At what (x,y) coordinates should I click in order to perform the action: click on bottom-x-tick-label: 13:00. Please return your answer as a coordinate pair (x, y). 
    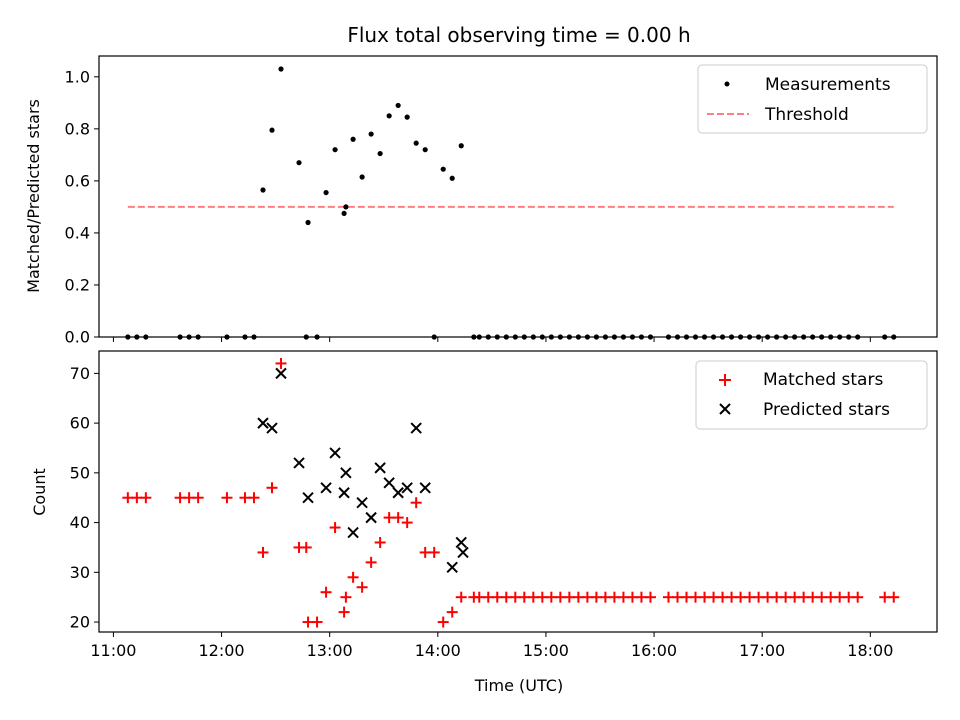
    Looking at the image, I should click on (330, 650).